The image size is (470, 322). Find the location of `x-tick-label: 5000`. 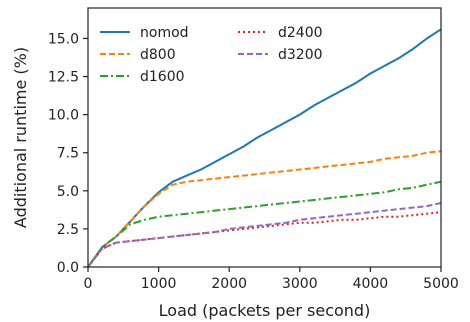

x-tick-label: 5000 is located at coordinates (441, 284).